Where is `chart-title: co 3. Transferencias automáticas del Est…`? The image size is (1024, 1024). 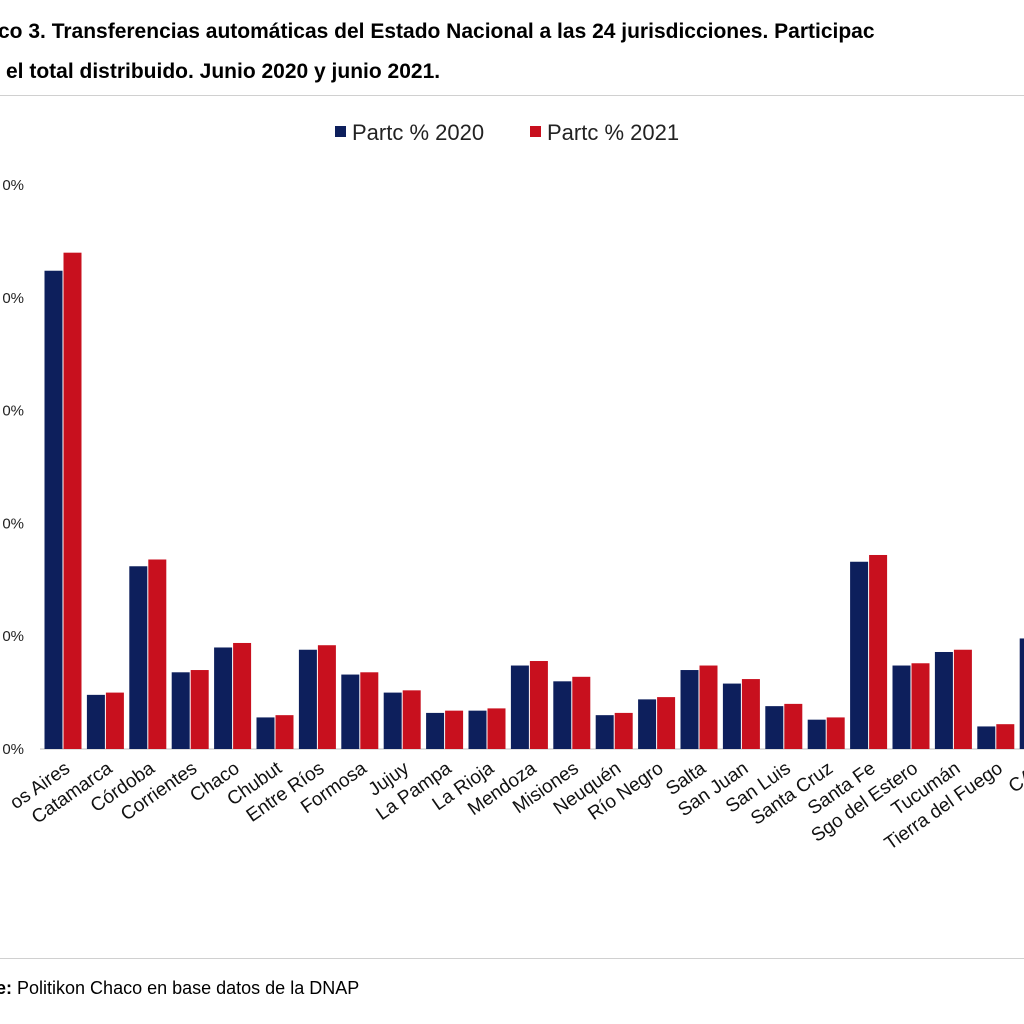 chart-title: co 3. Transferencias automáticas del Est… is located at coordinates (512, 52).